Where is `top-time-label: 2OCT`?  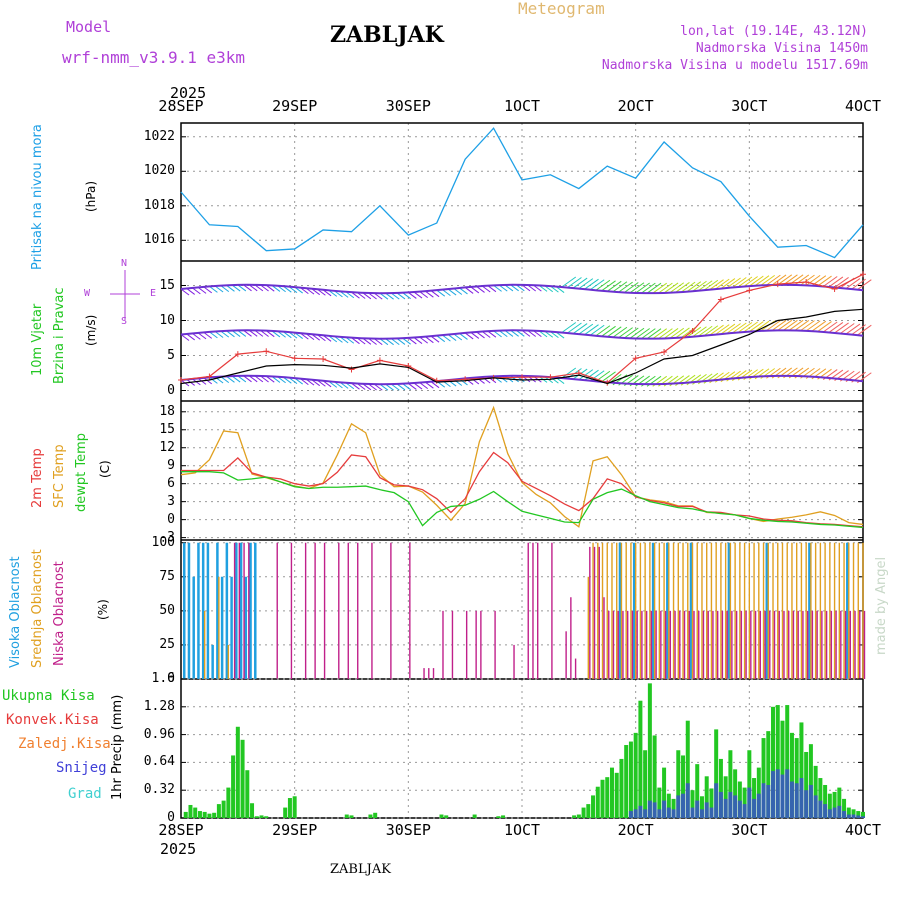
top-time-label: 2OCT is located at coordinates (635, 106).